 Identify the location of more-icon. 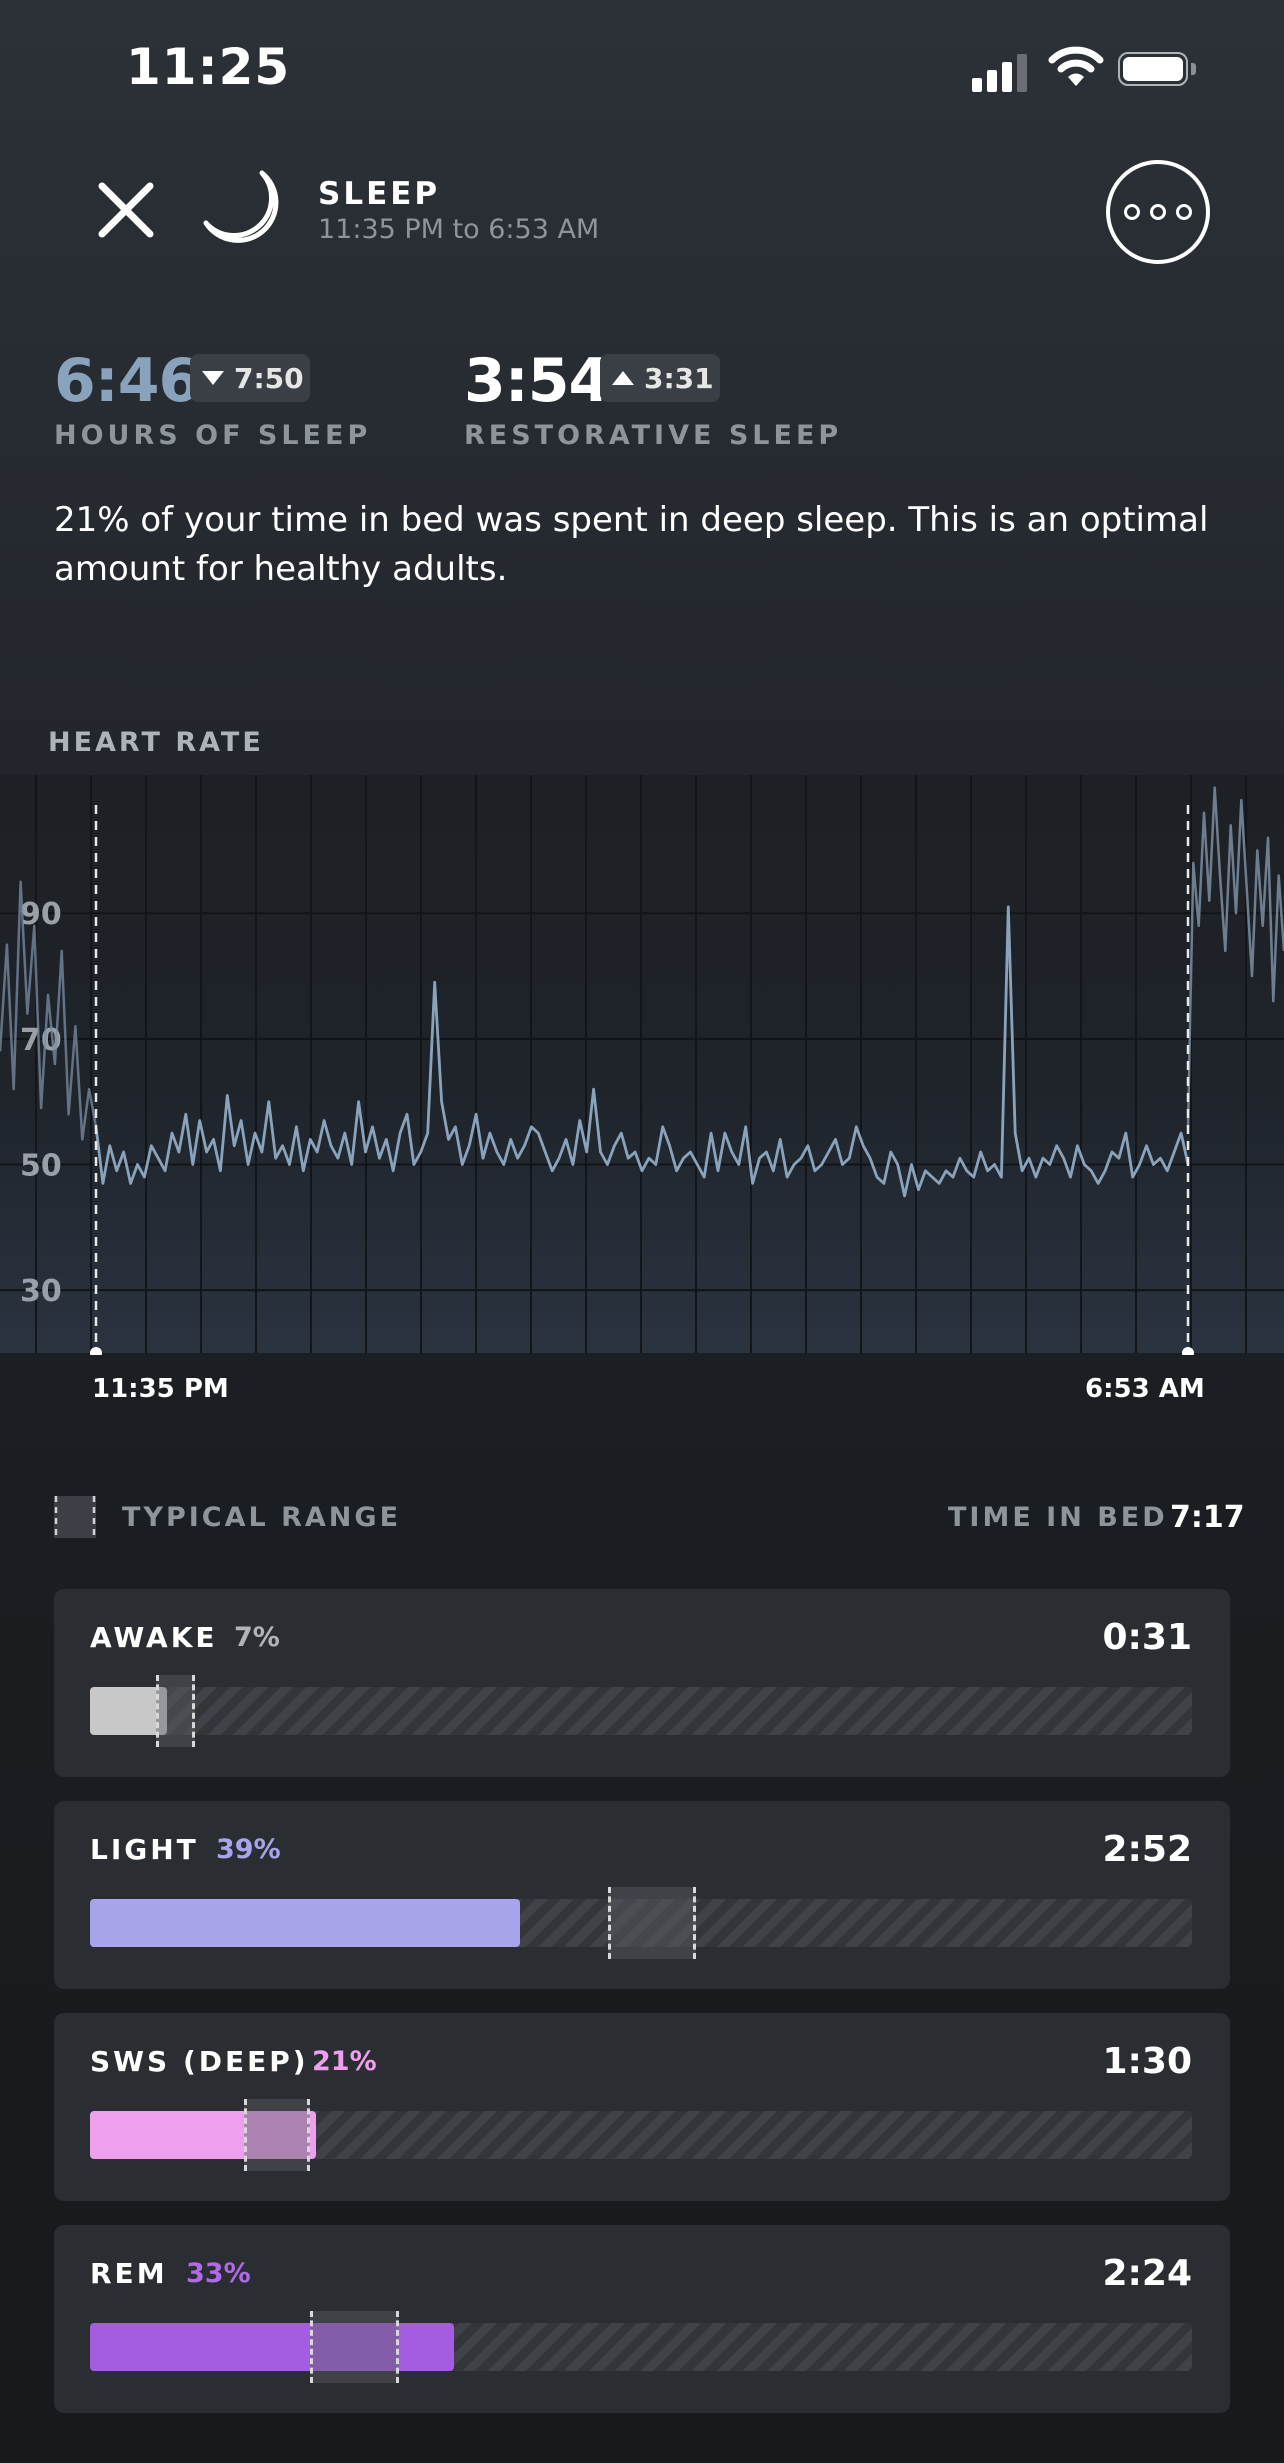
(1158, 212).